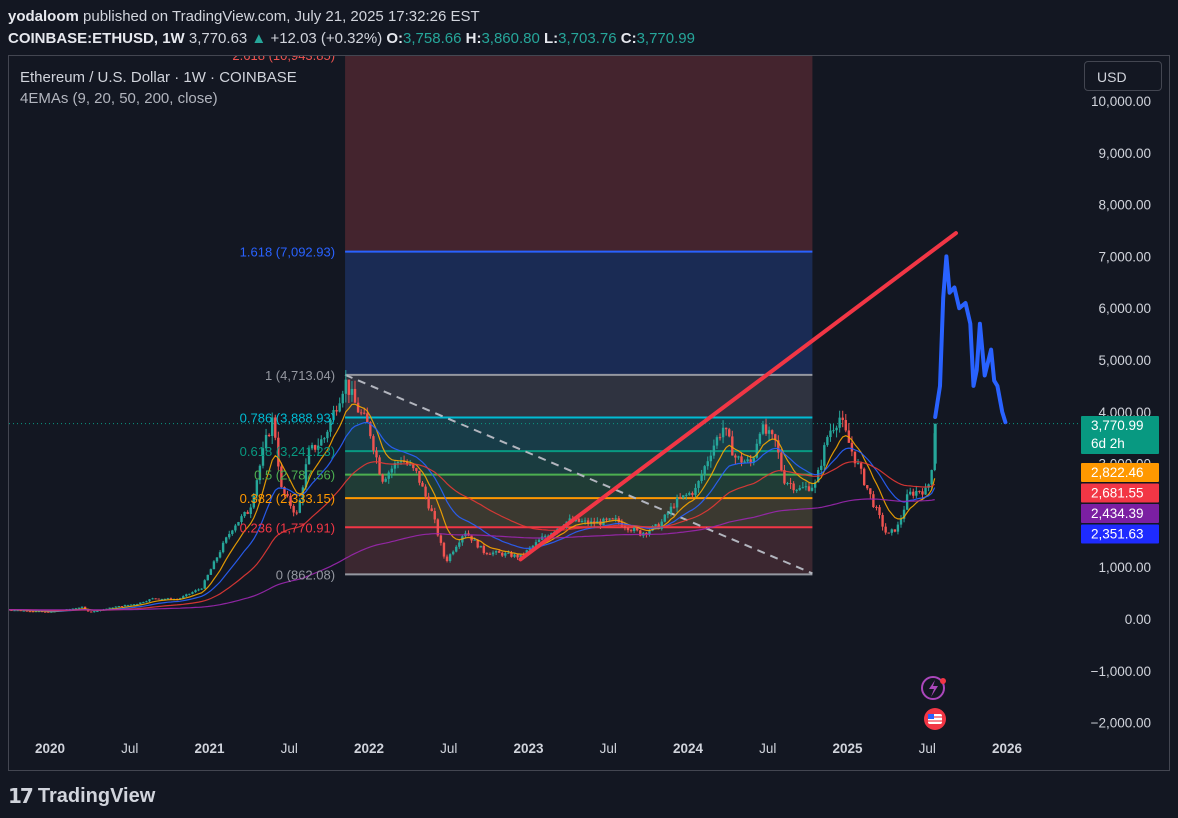  I want to click on legend-symbol-title: Ethereum / U.S. Dollar · 1W · COINBASE, so click(158, 77).